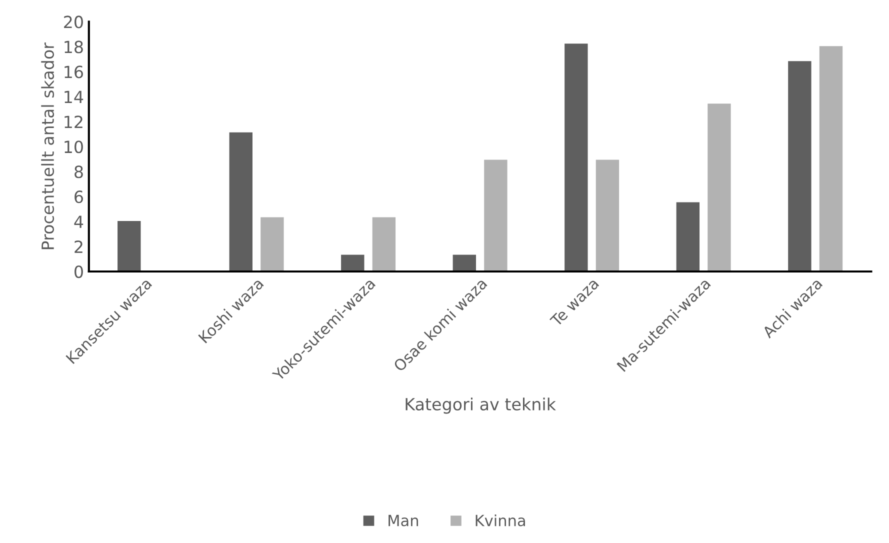  What do you see at coordinates (79, 222) in the screenshot?
I see `y-tick-label: 4` at bounding box center [79, 222].